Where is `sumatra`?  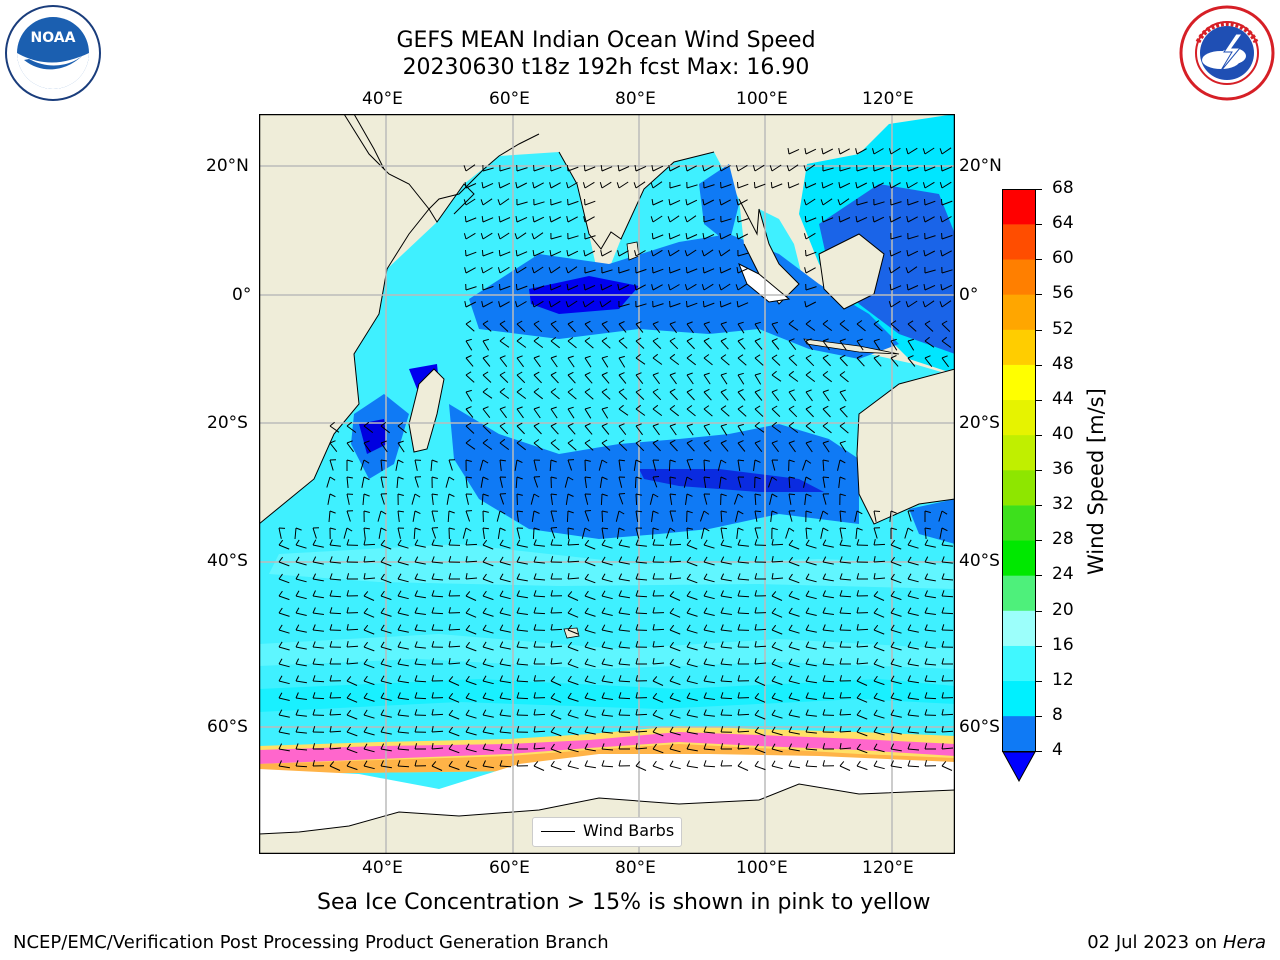
sumatra is located at coordinates (764, 282).